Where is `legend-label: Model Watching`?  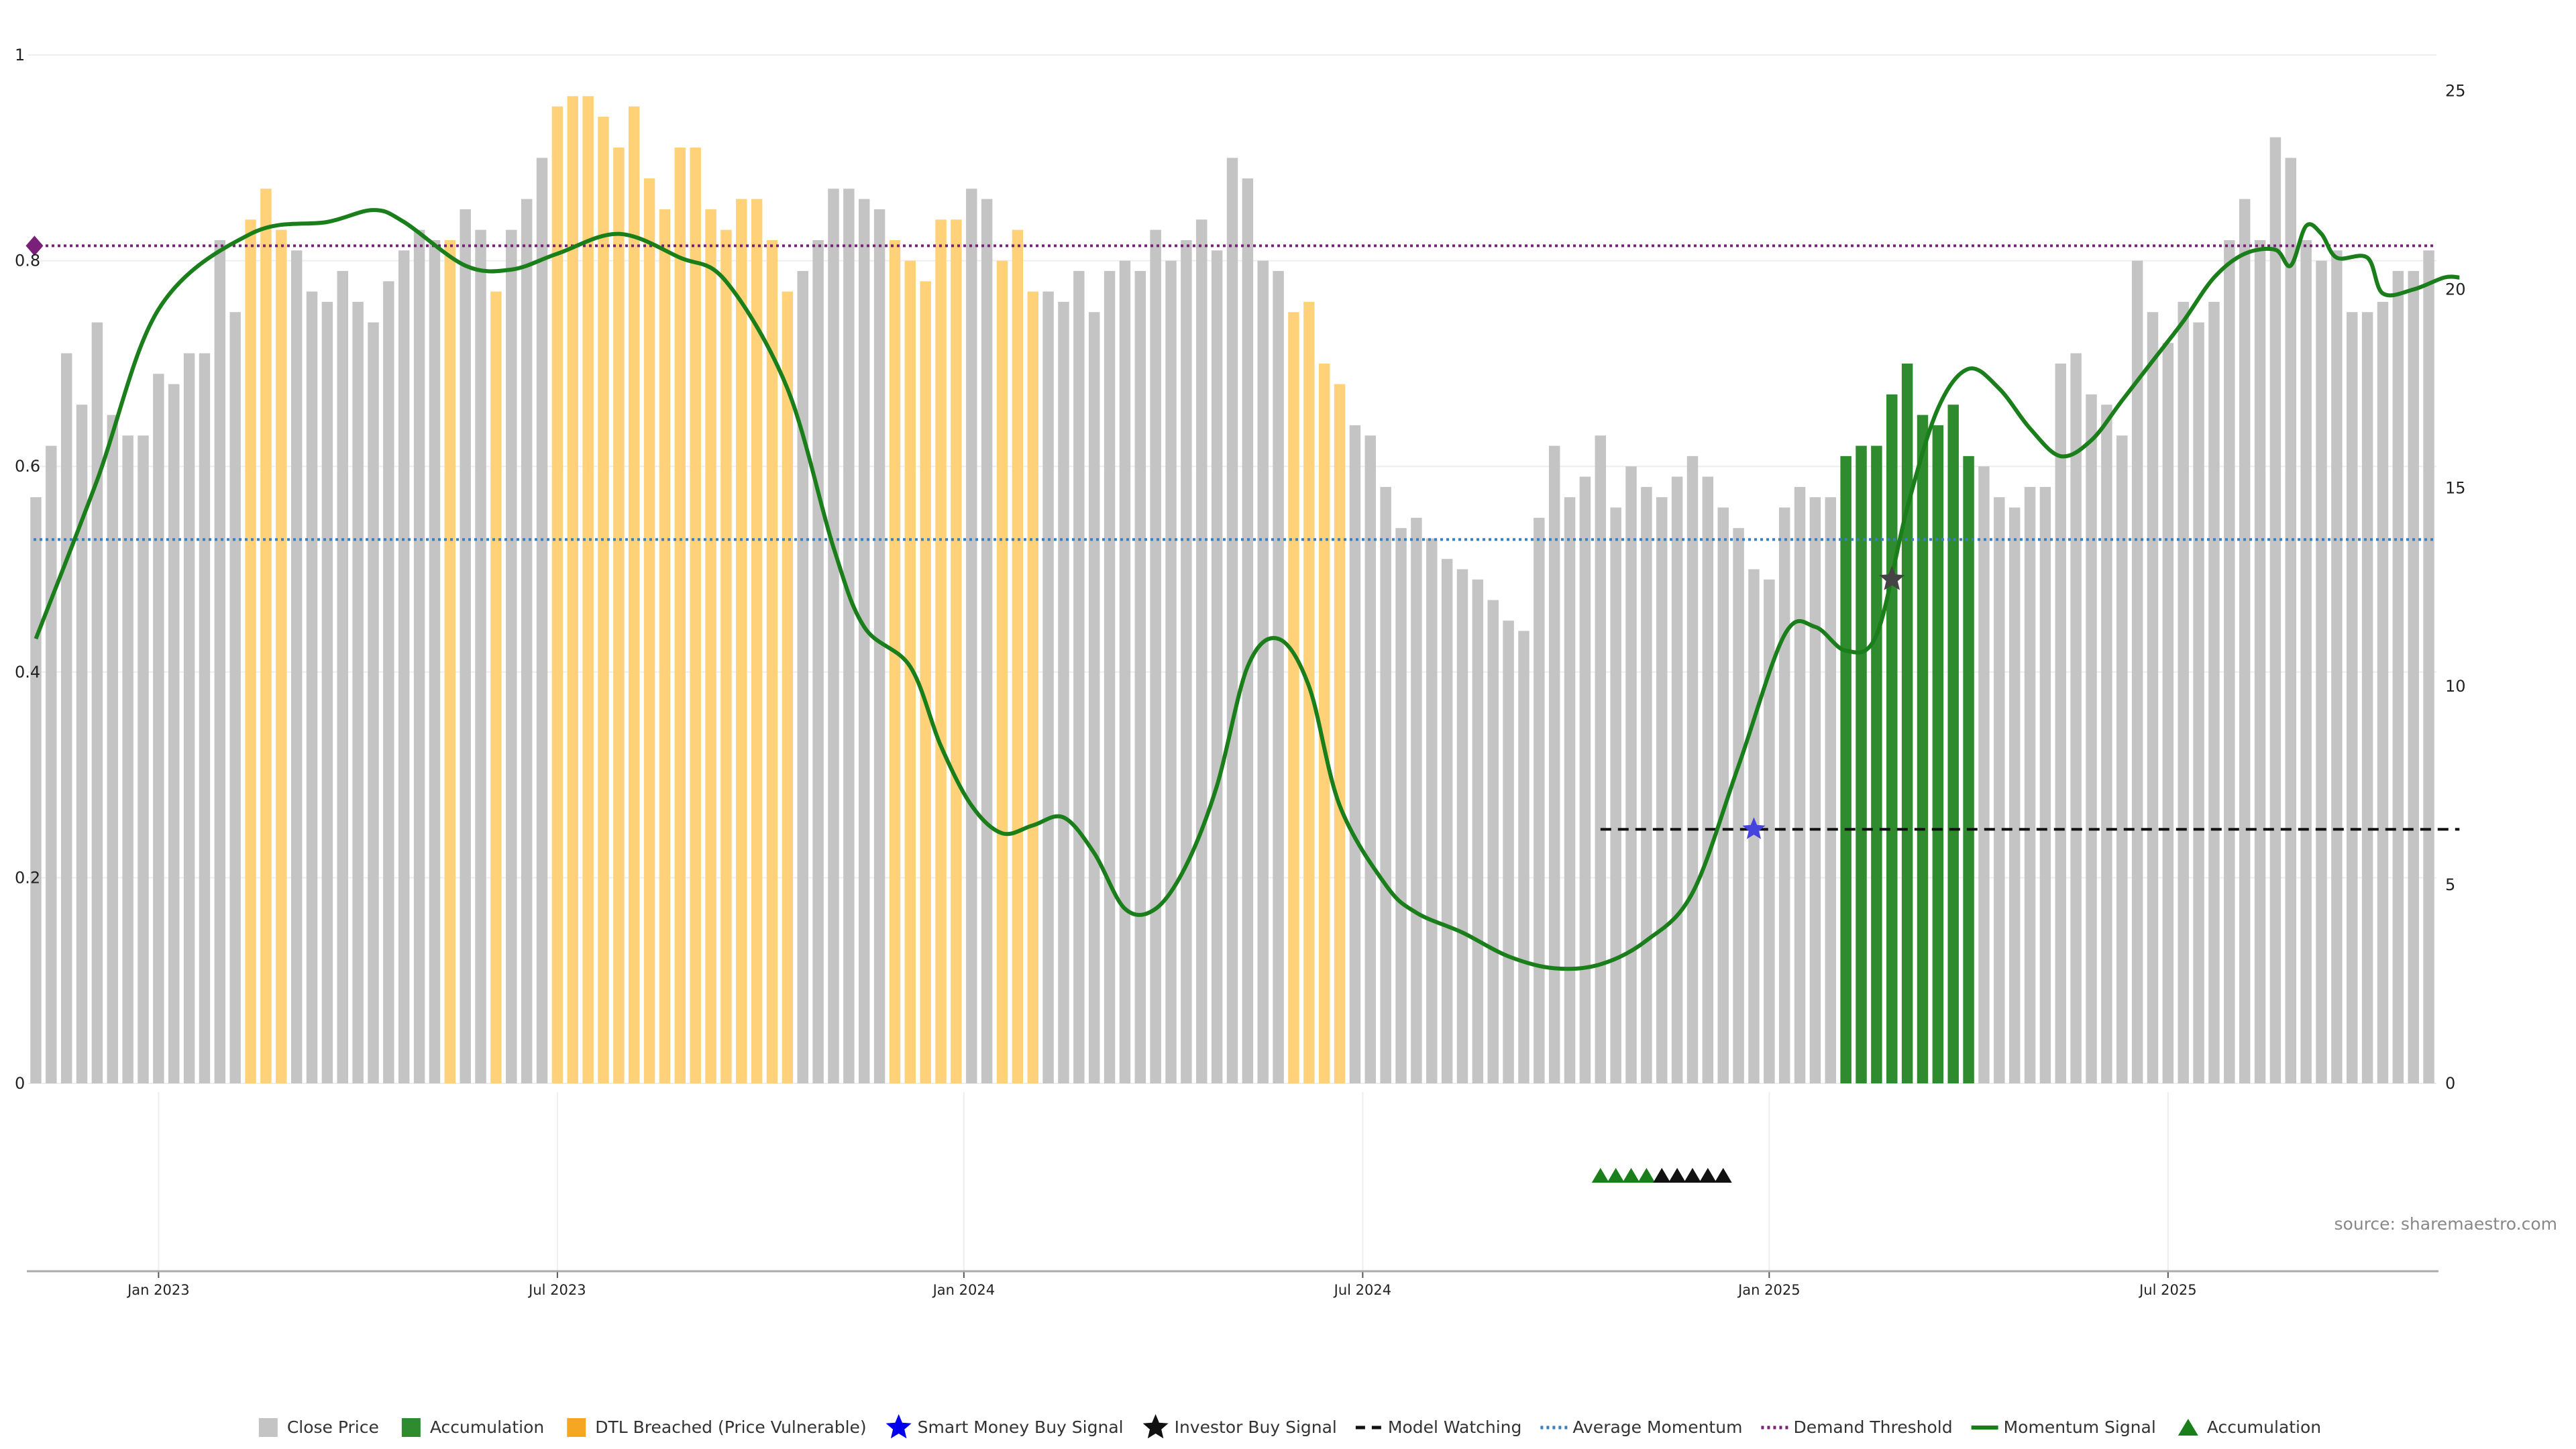 legend-label: Model Watching is located at coordinates (1455, 1427).